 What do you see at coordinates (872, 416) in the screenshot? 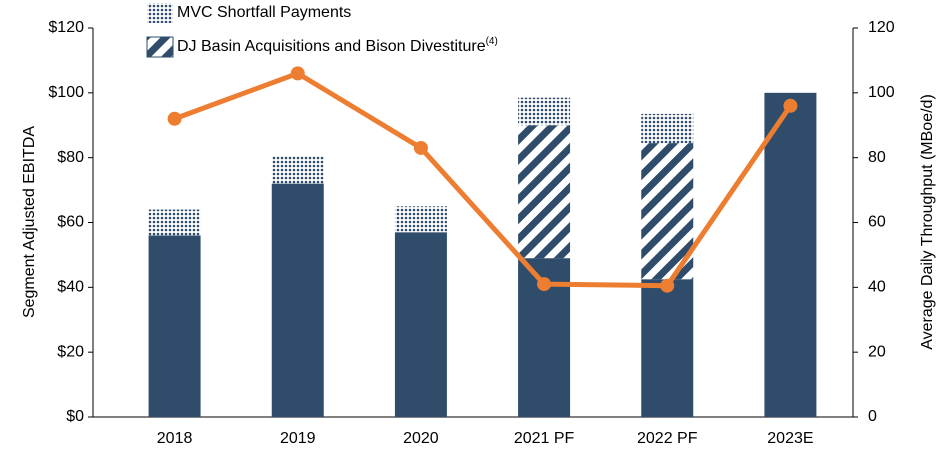
I see `y2-tick-label: 0` at bounding box center [872, 416].